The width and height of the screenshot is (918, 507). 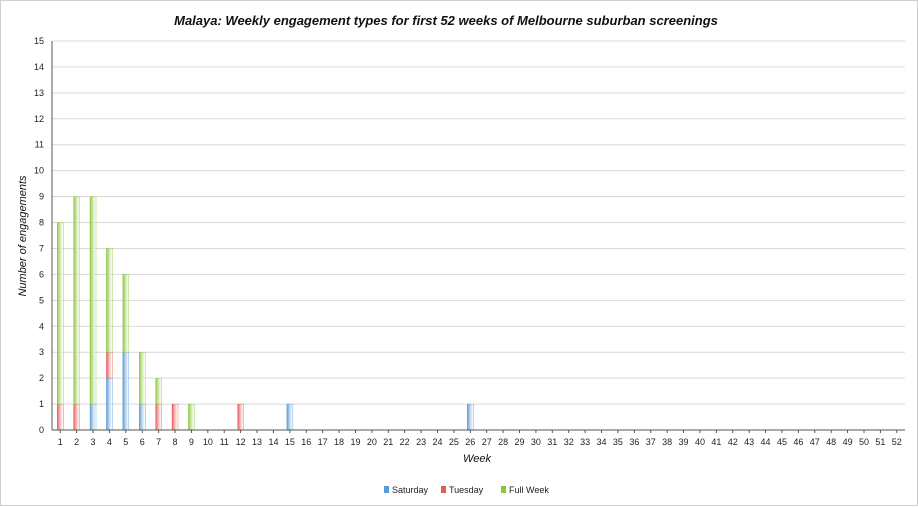 What do you see at coordinates (208, 442) in the screenshot?
I see `x-tick-label: 10` at bounding box center [208, 442].